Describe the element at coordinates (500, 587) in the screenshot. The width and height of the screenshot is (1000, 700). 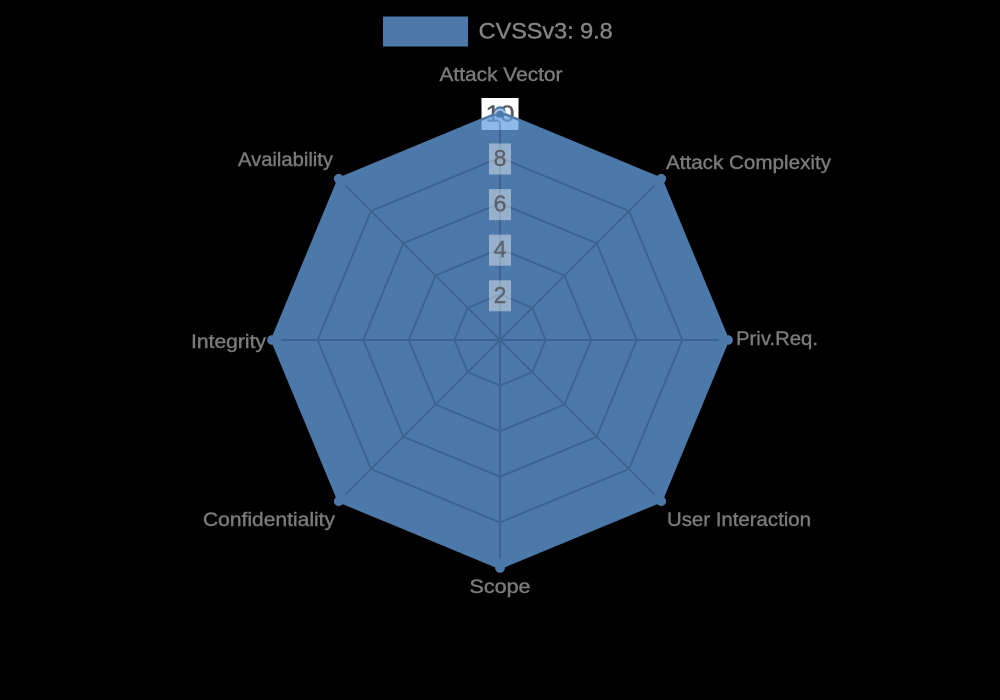
I see `svg-text: Scope` at that location.